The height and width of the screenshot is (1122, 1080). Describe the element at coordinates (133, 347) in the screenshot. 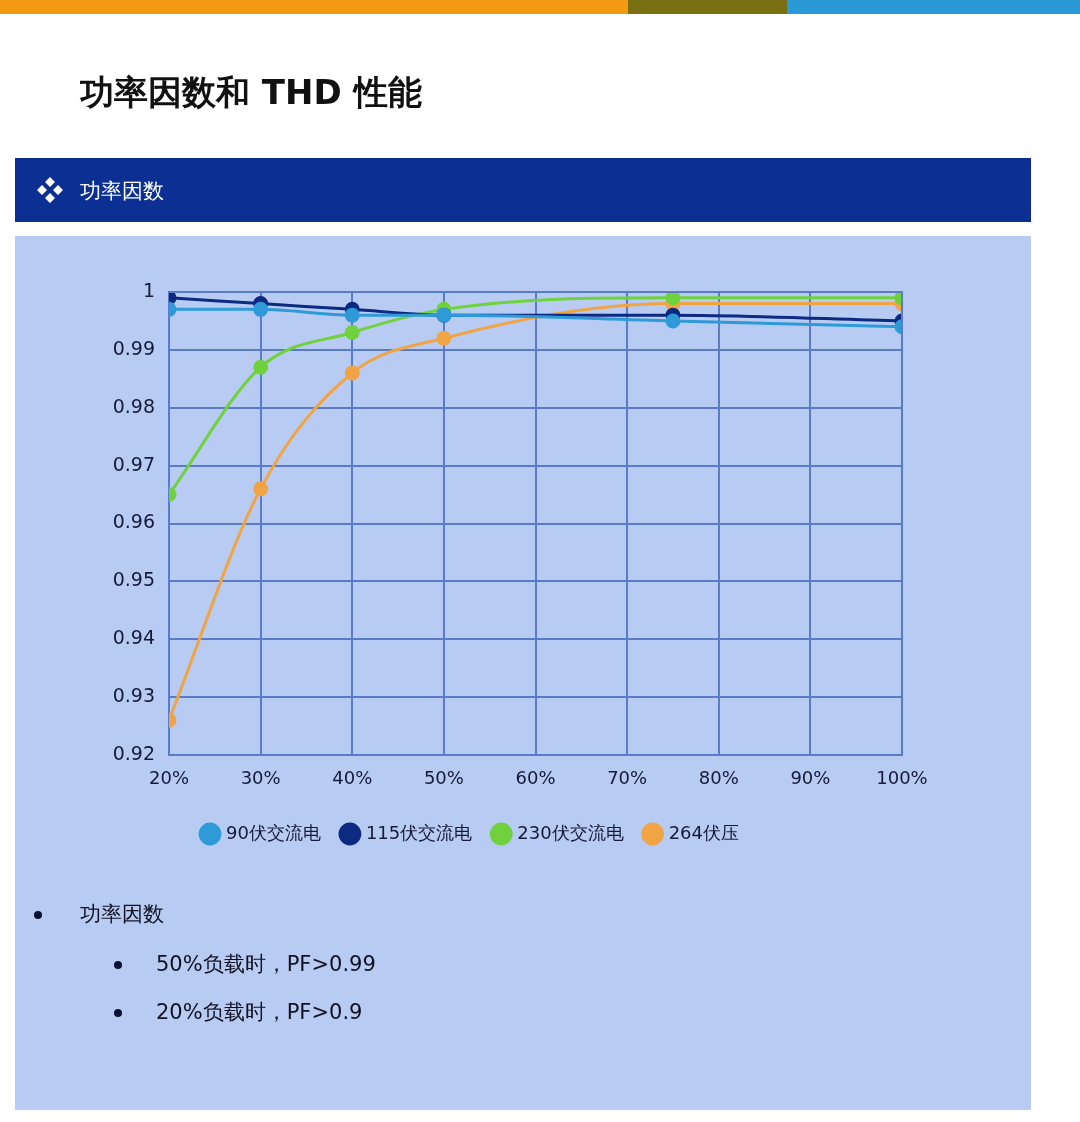

I see `y-tick-label: 0.99` at that location.